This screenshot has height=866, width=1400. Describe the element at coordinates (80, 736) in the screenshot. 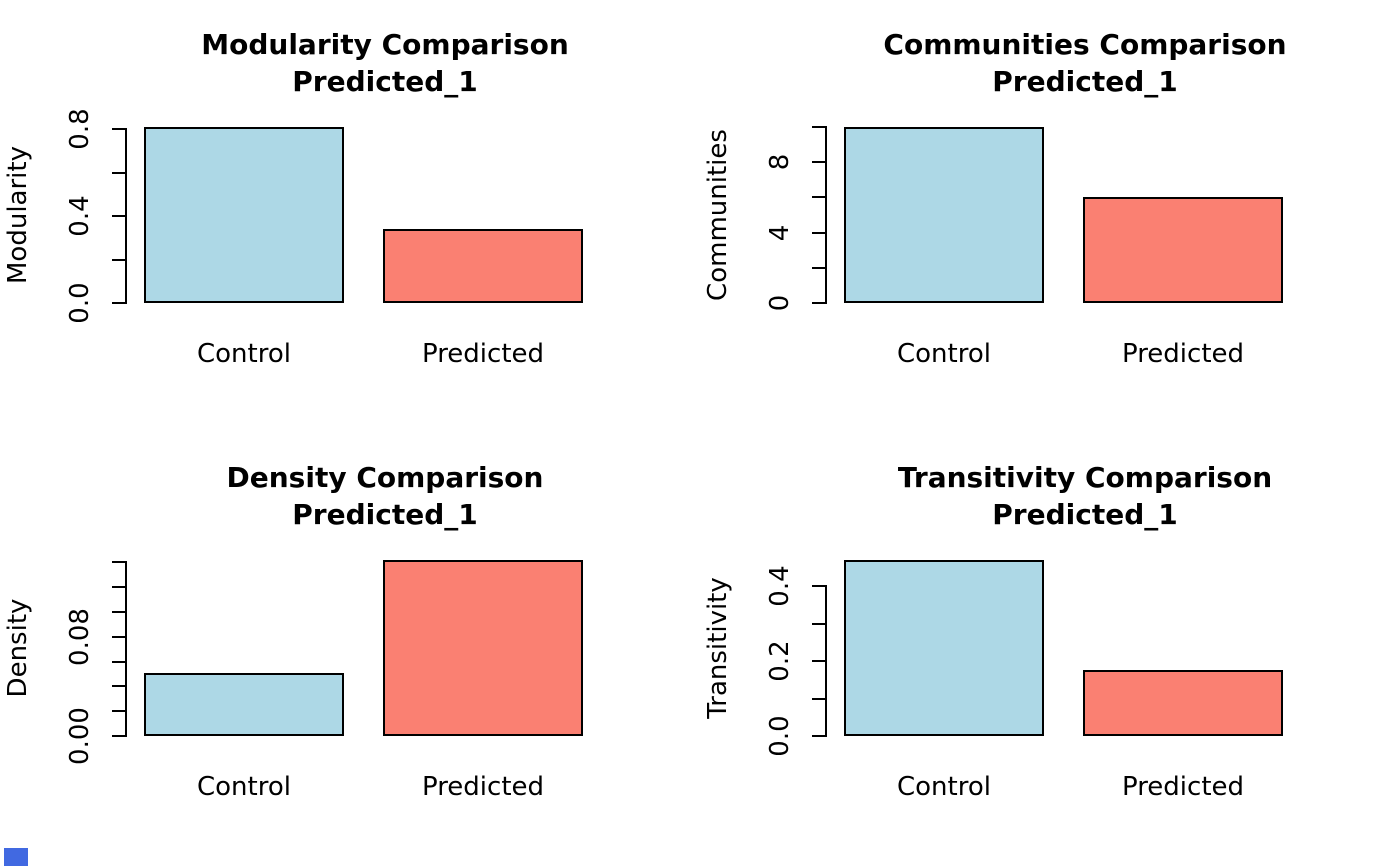

I see `y-tick-label: 0.00` at that location.